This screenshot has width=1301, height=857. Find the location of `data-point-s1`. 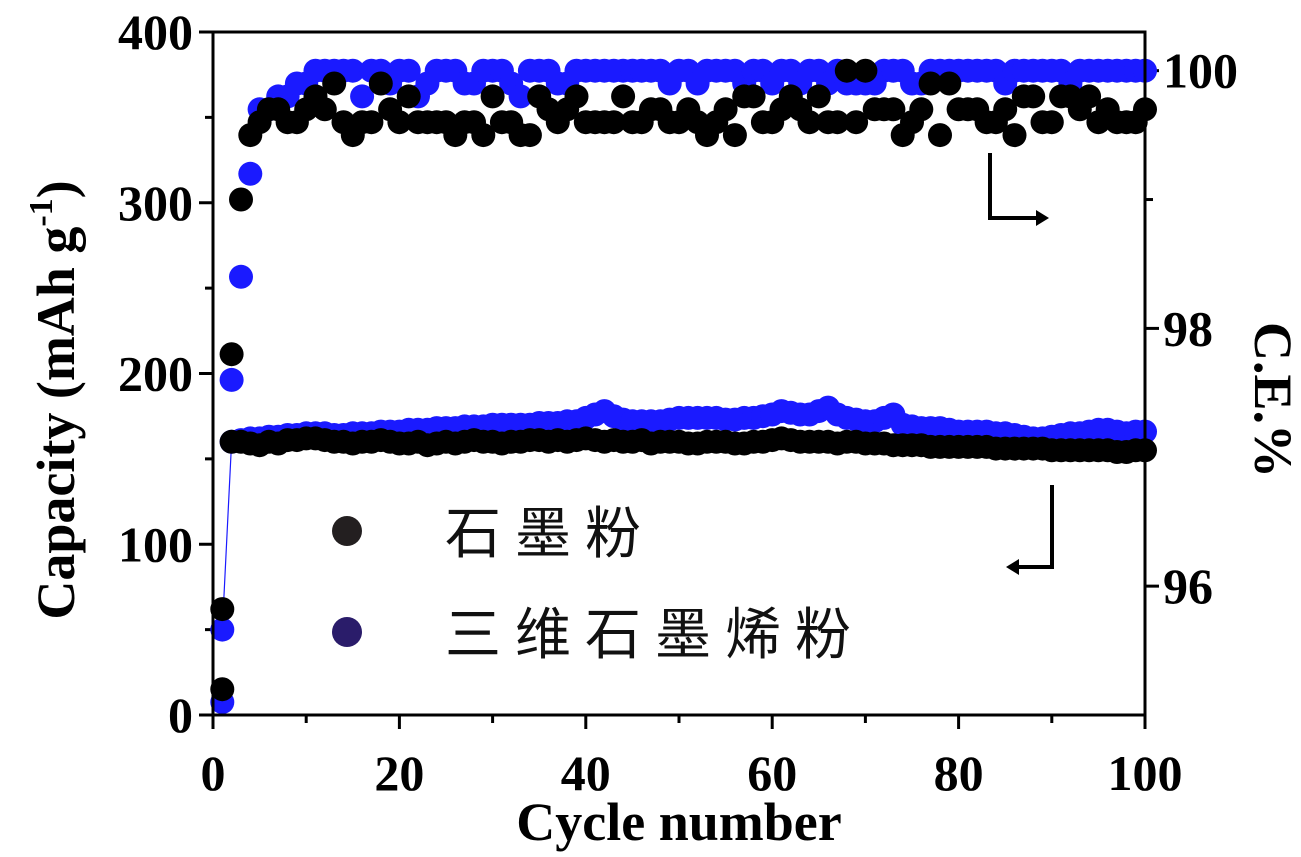

data-point-s1 is located at coordinates (222, 629).